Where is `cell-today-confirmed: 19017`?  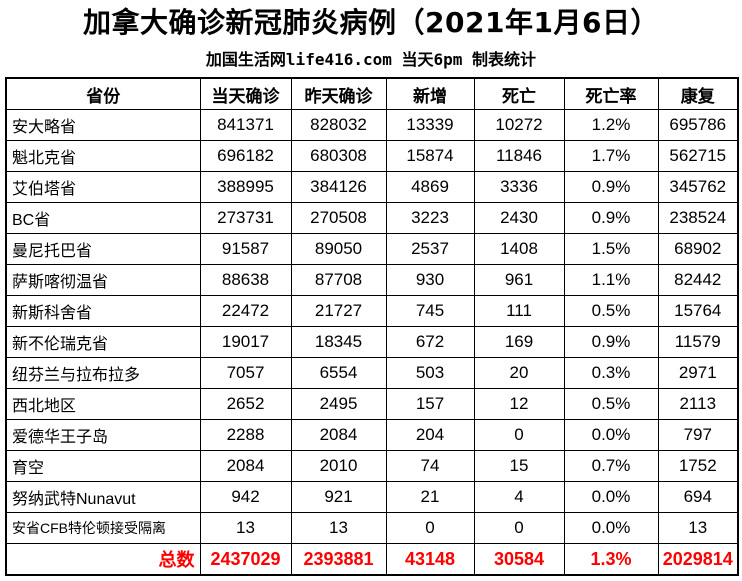
cell-today-confirmed: 19017 is located at coordinates (245, 342).